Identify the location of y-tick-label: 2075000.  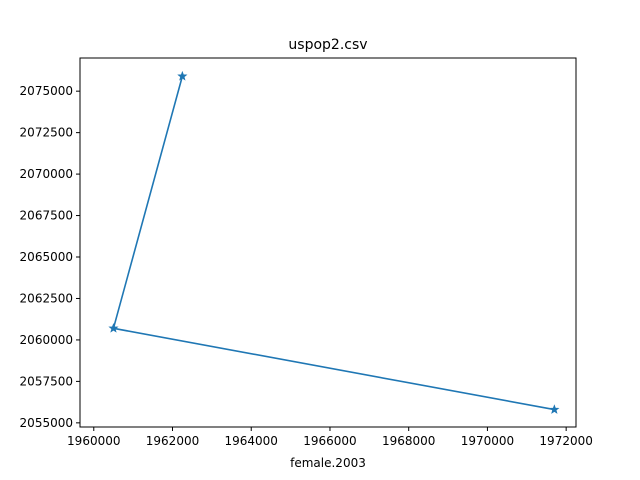
(46, 91).